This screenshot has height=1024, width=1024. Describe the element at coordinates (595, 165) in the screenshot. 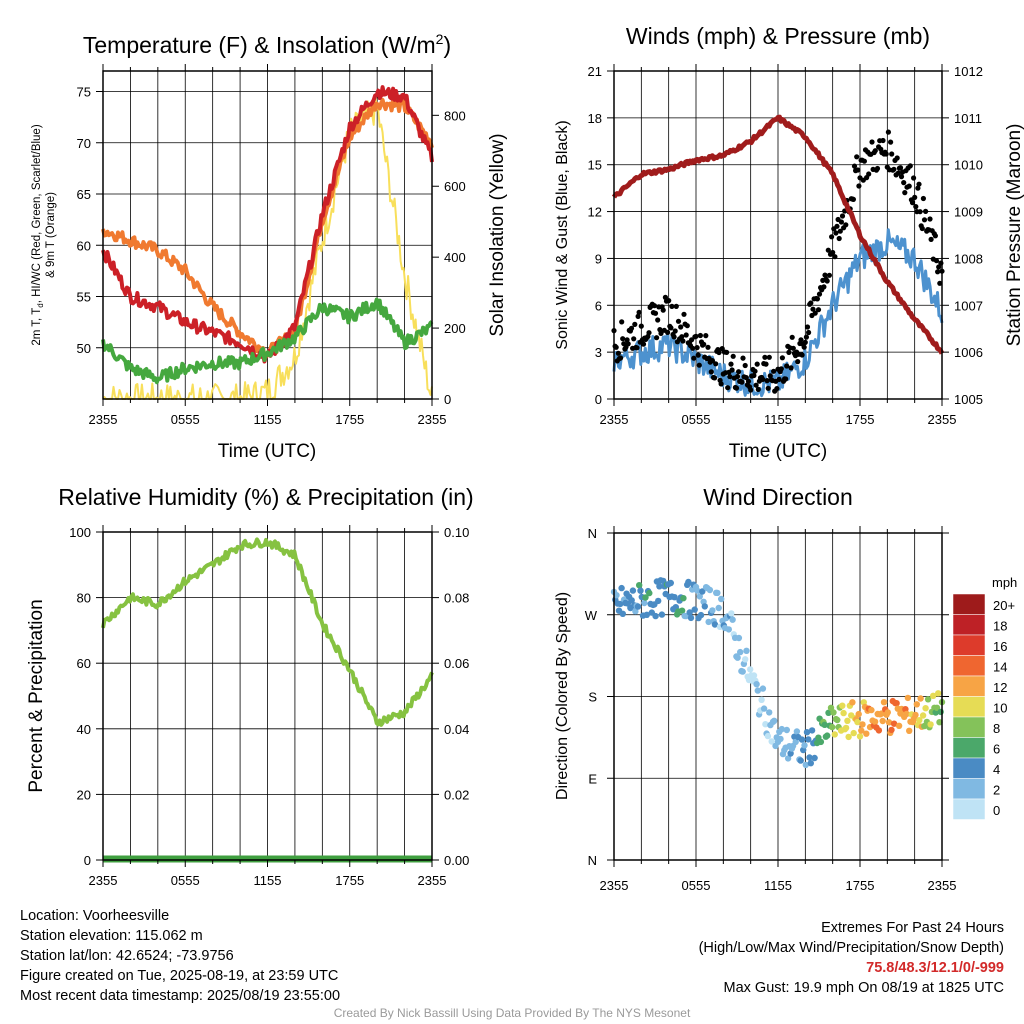

I see `y-tick-label: 15` at that location.